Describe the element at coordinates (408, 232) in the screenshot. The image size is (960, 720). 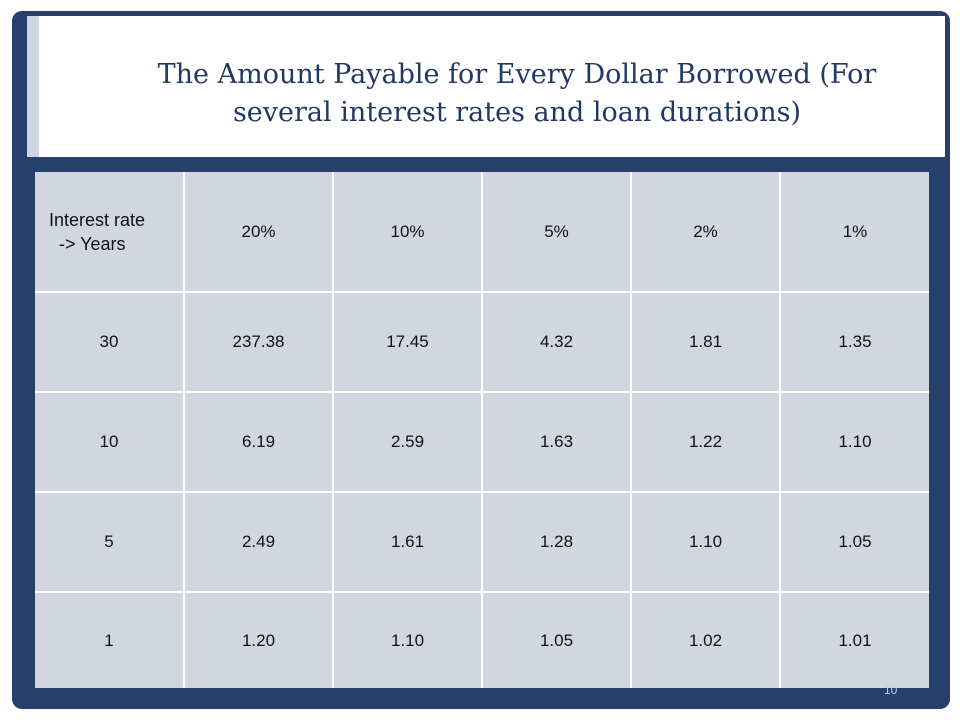
I see `column-header: 10%` at that location.